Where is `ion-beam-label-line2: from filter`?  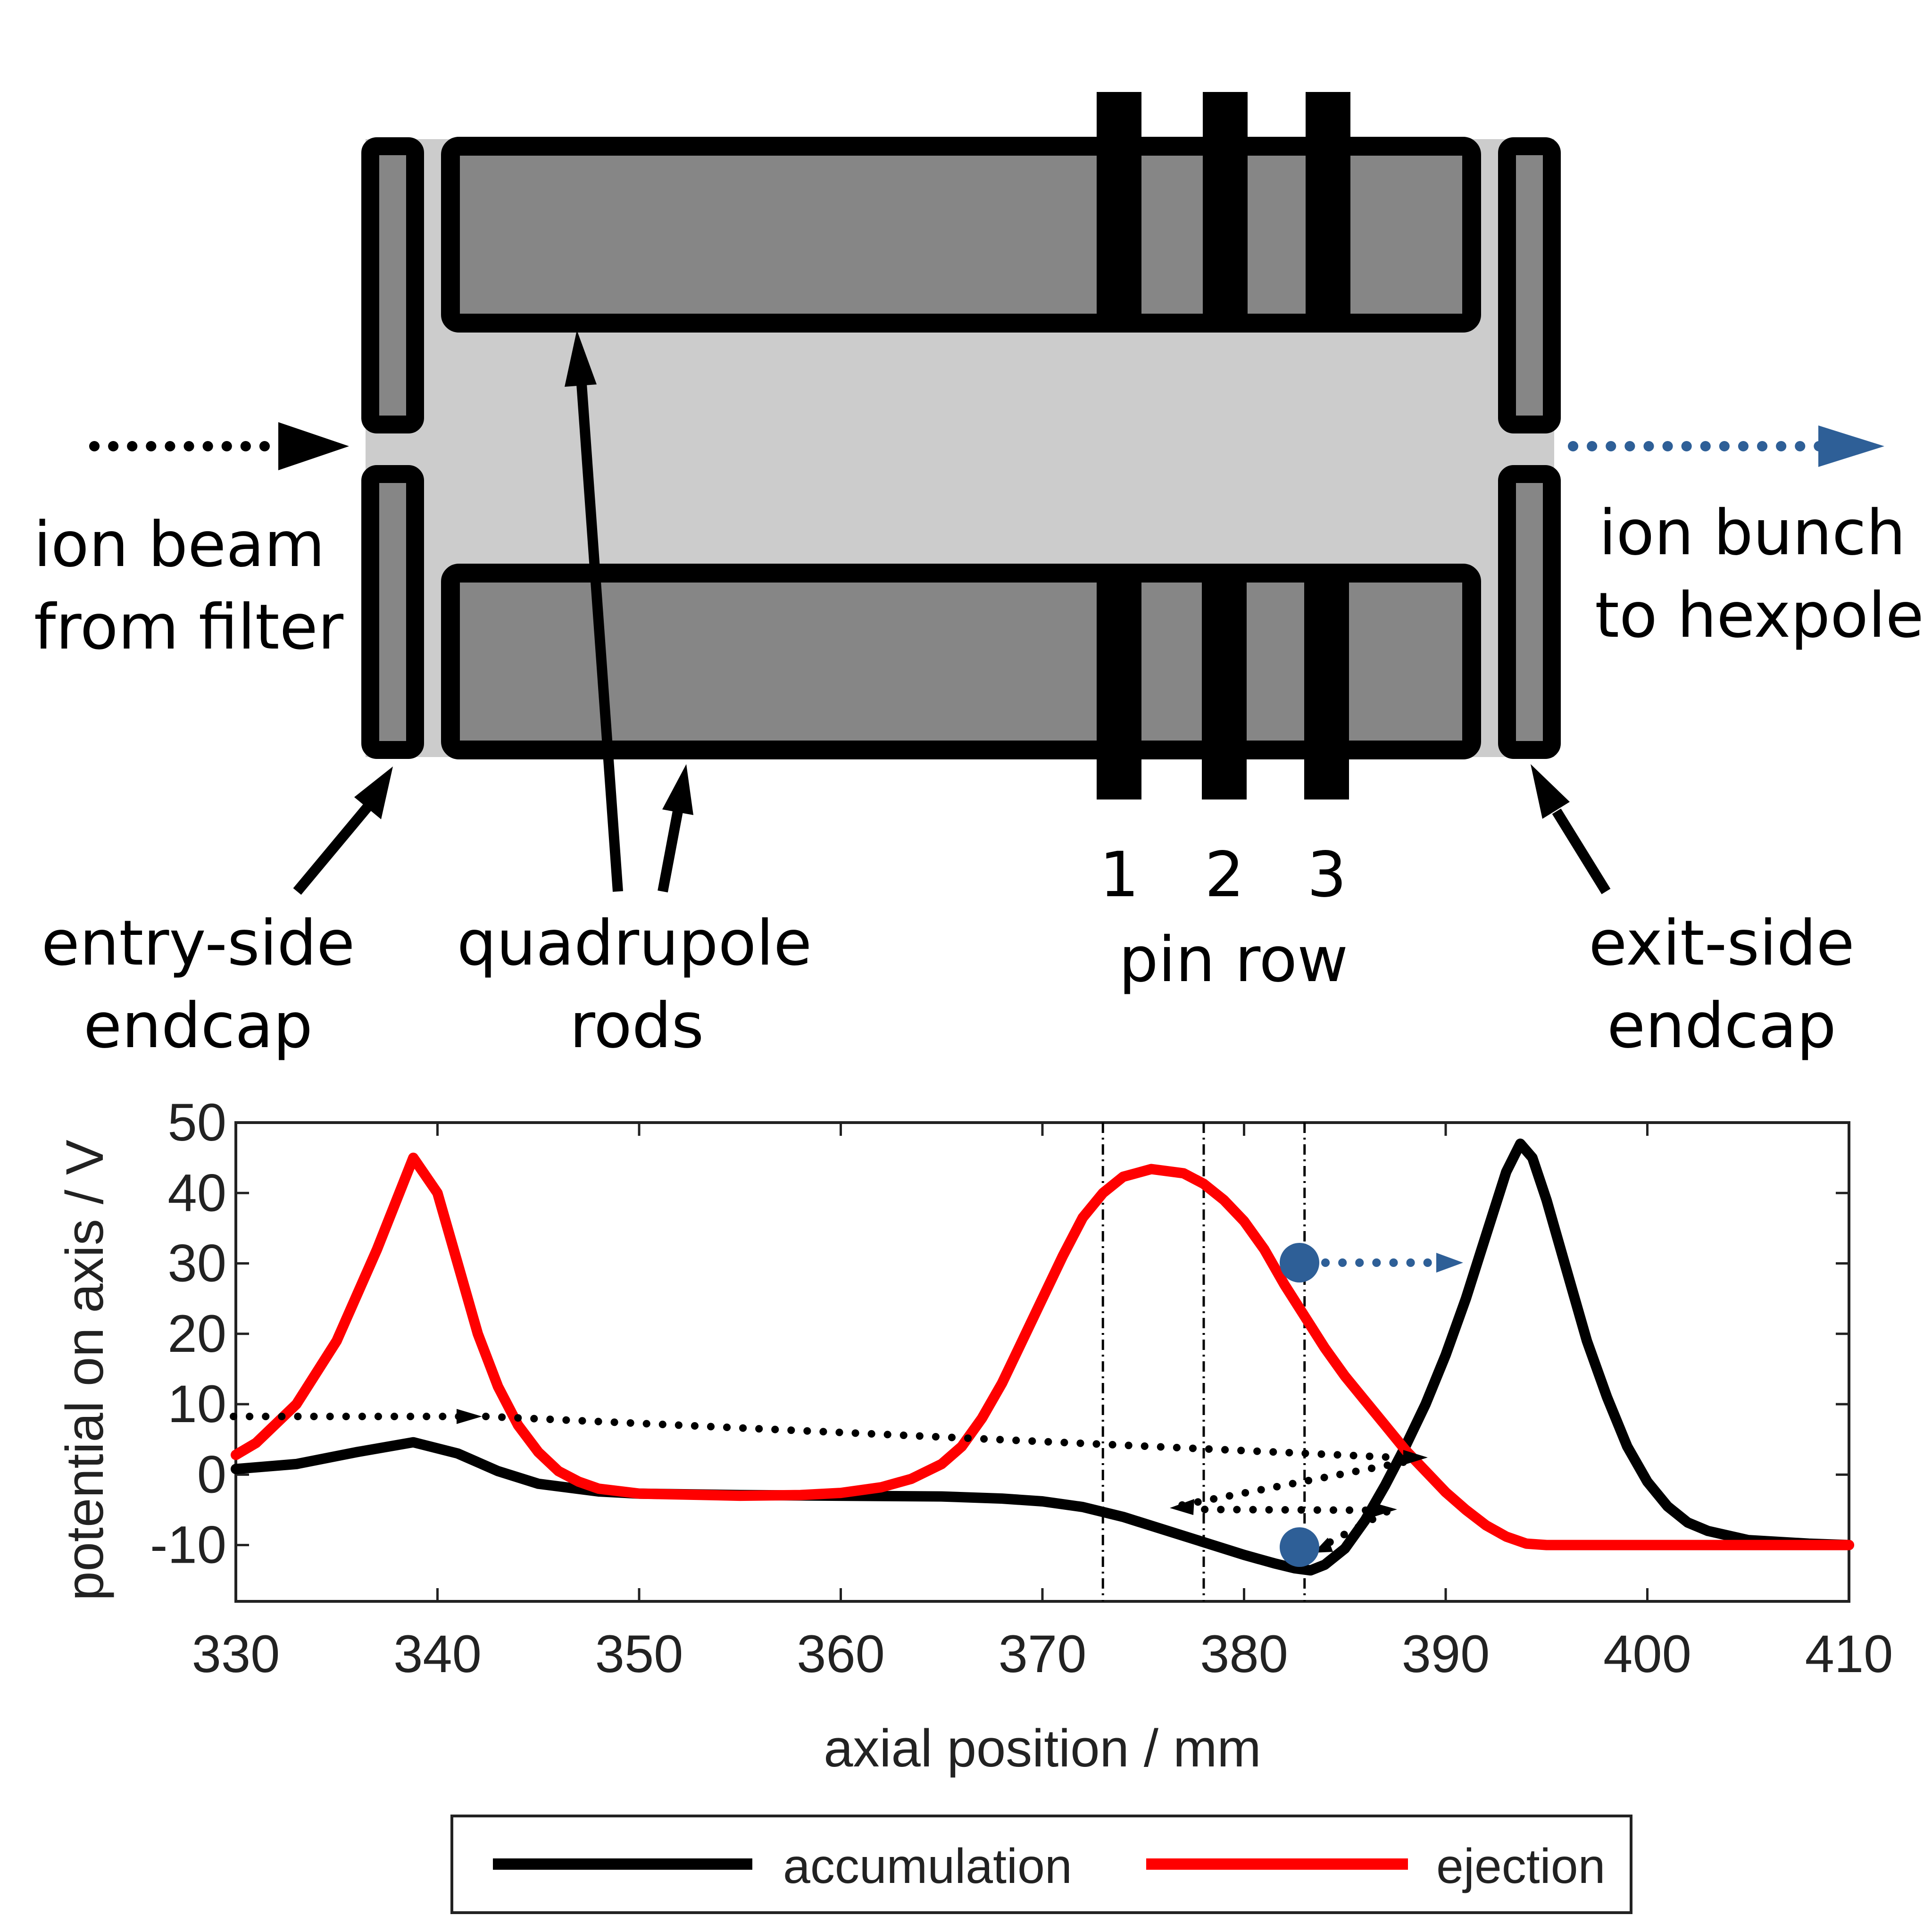
ion-beam-label-line2: from filter is located at coordinates (189, 627).